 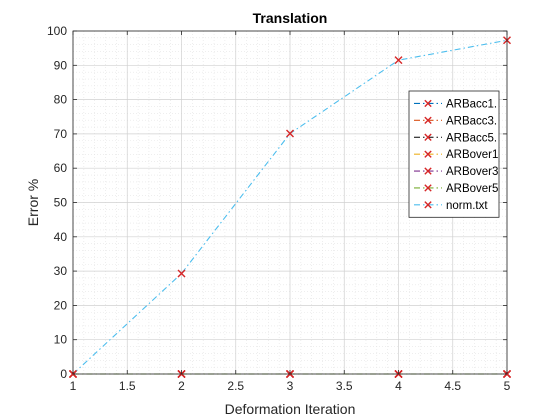 I want to click on y-axis-label: Error %, so click(x=33, y=202).